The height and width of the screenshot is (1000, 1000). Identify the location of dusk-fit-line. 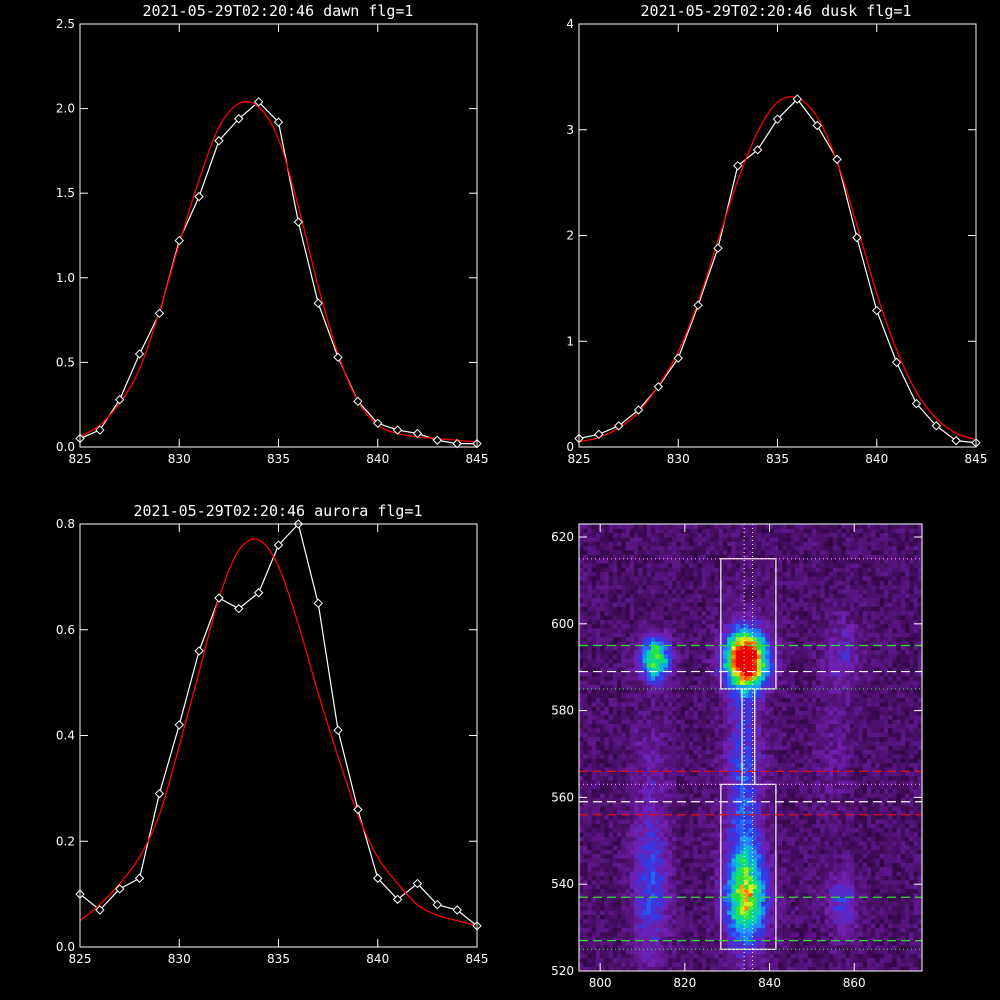
(777, 269).